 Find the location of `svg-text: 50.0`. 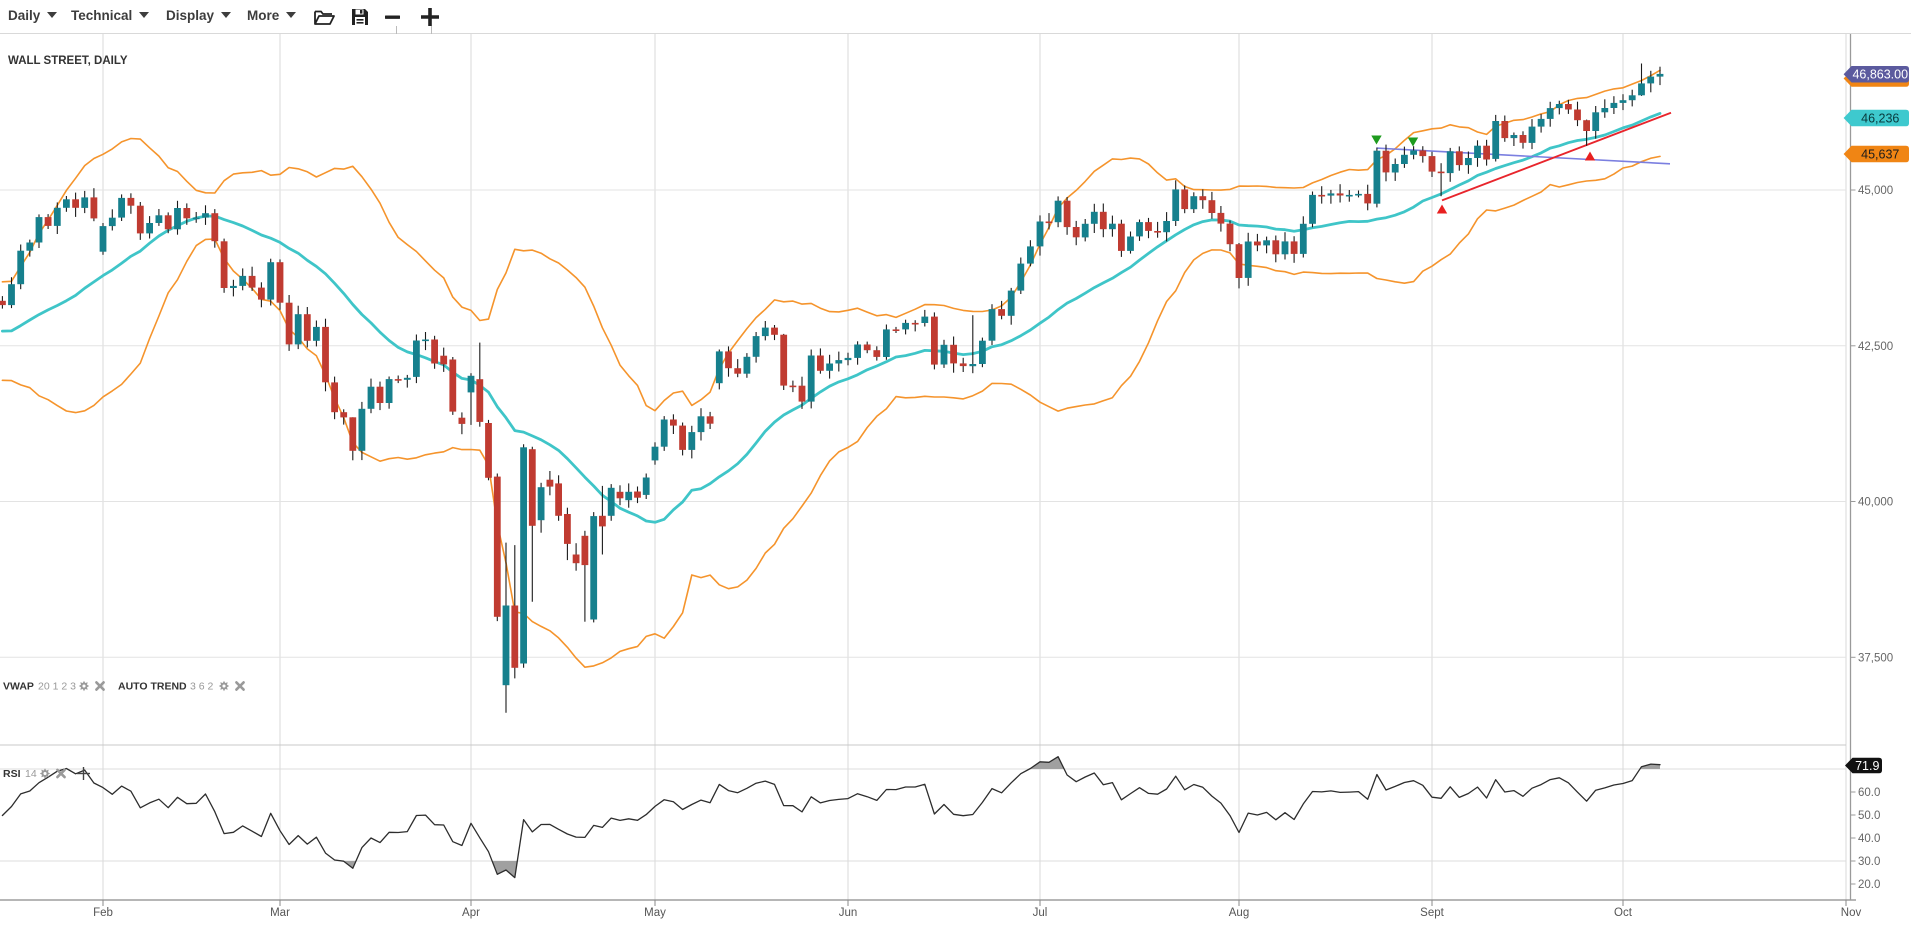

svg-text: 50.0 is located at coordinates (1869, 816).